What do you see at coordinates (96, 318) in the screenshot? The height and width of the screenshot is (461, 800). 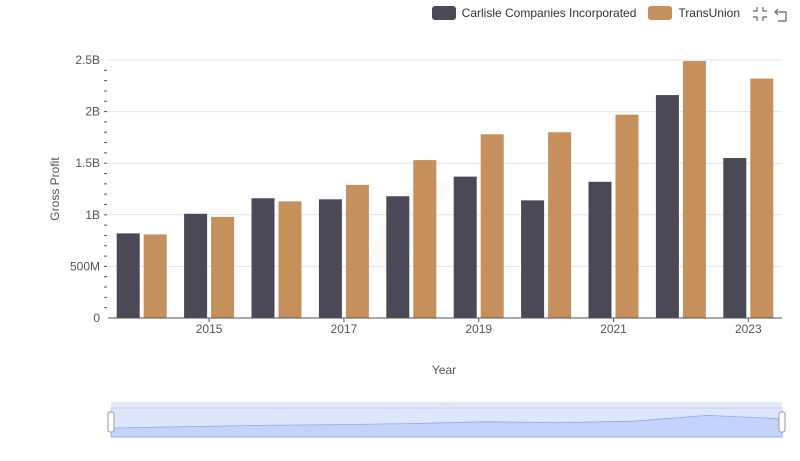 I see `y-tick-label: 0` at bounding box center [96, 318].